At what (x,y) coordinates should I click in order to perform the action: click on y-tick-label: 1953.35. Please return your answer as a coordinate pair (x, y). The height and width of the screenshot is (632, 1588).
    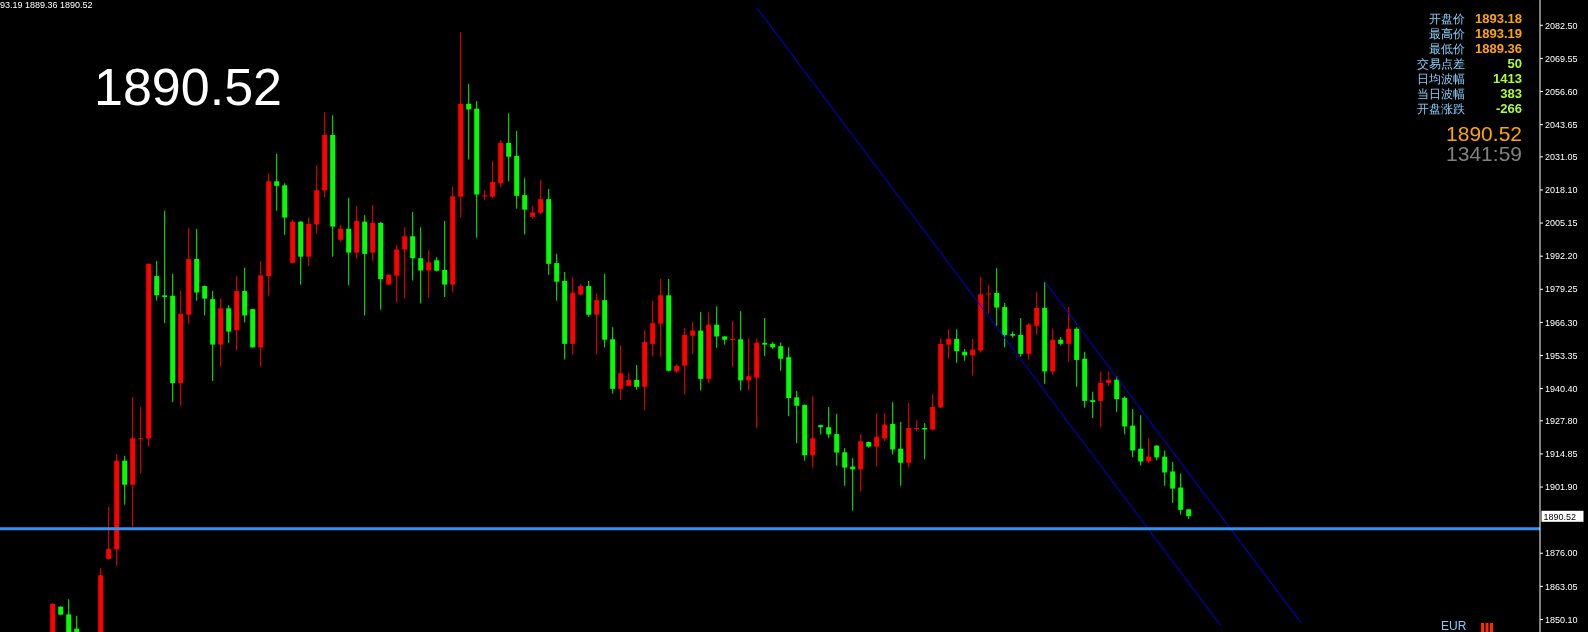
    Looking at the image, I should click on (1561, 355).